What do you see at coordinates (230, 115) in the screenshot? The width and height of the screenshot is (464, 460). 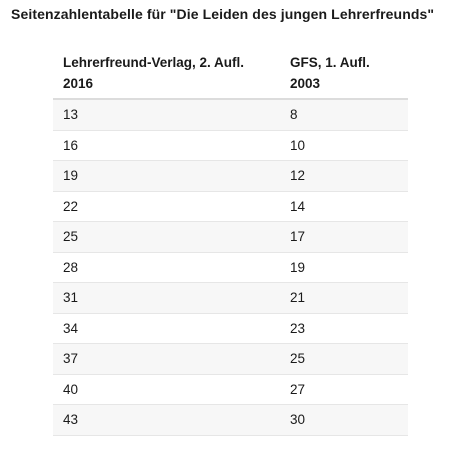 I see `table-row: 13 8` at bounding box center [230, 115].